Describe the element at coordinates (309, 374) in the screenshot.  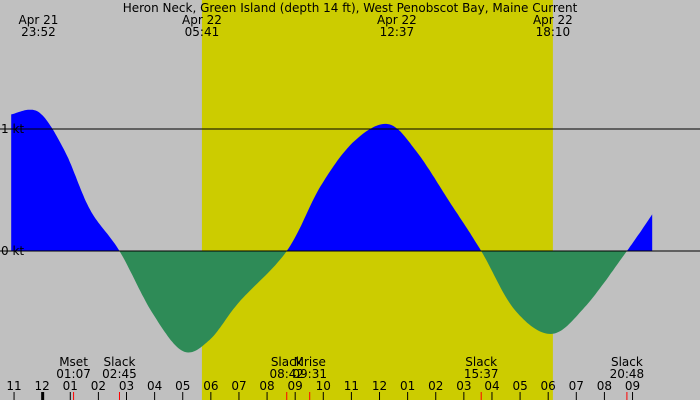
I see `bottom-event-time-3: 09:31` at that location.